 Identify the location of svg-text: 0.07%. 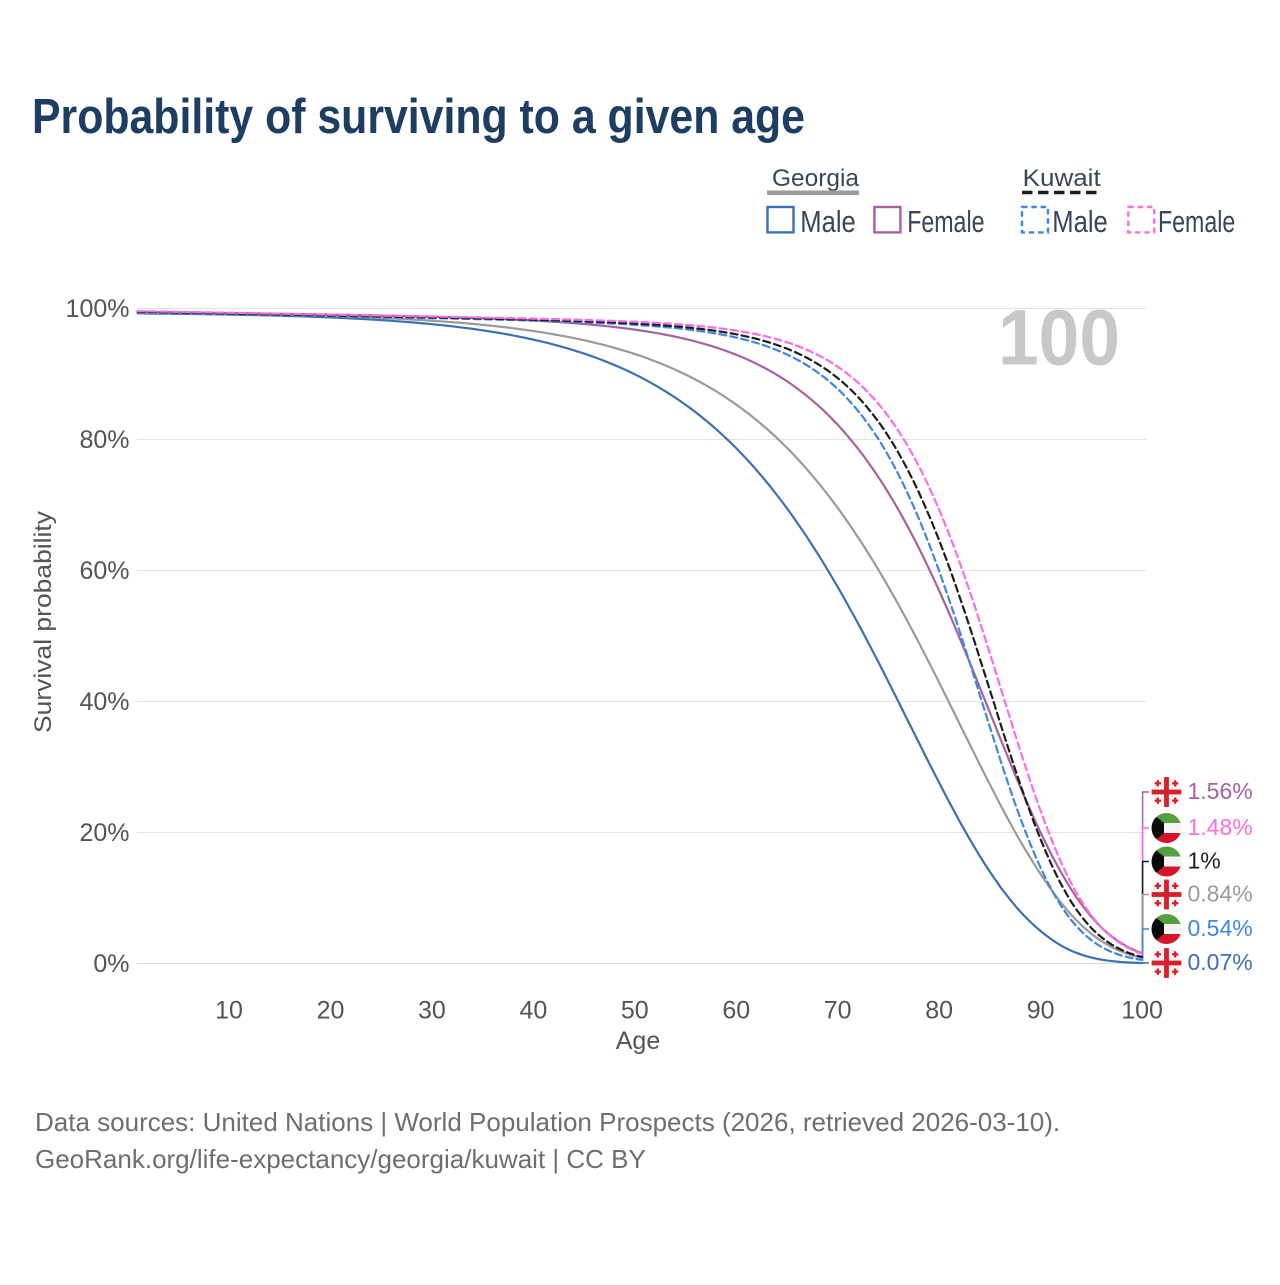
(1220, 962).